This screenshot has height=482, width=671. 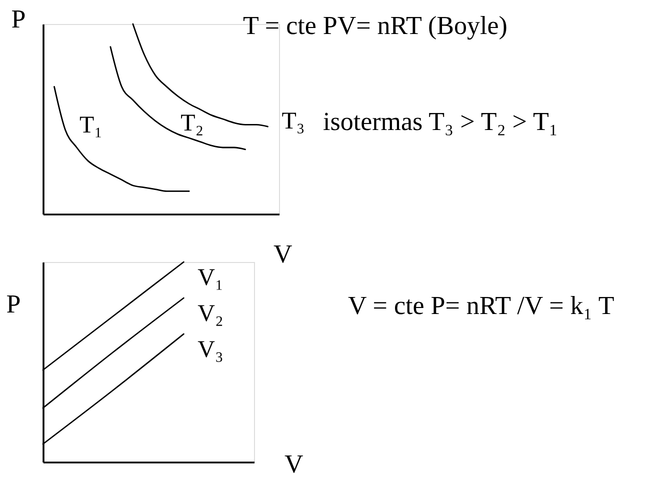 I want to click on series-label: T₃, so click(x=293, y=121).